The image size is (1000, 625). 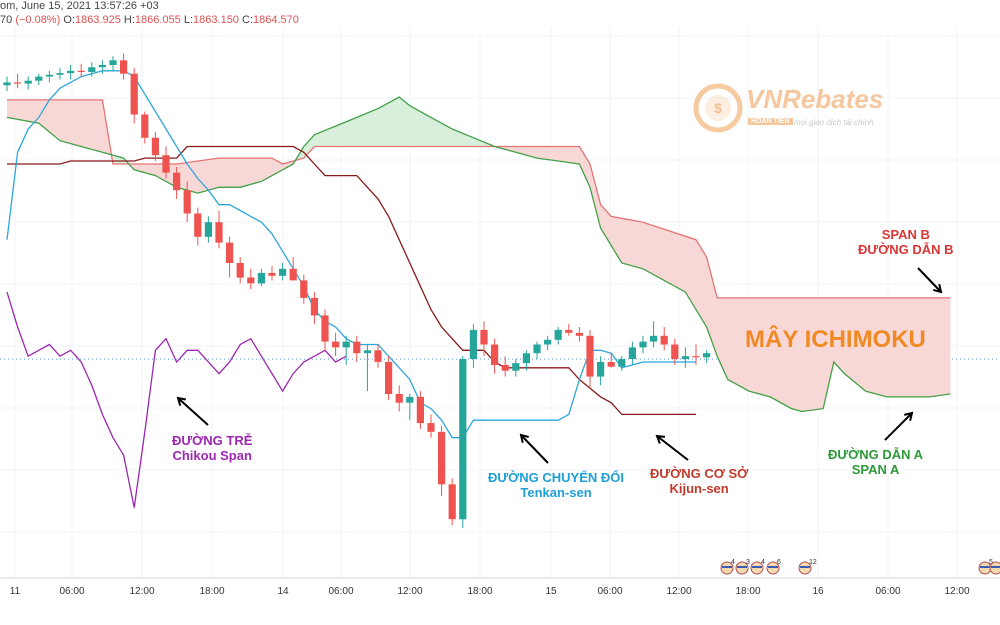 What do you see at coordinates (748, 562) in the screenshot?
I see `badge-count: 3` at bounding box center [748, 562].